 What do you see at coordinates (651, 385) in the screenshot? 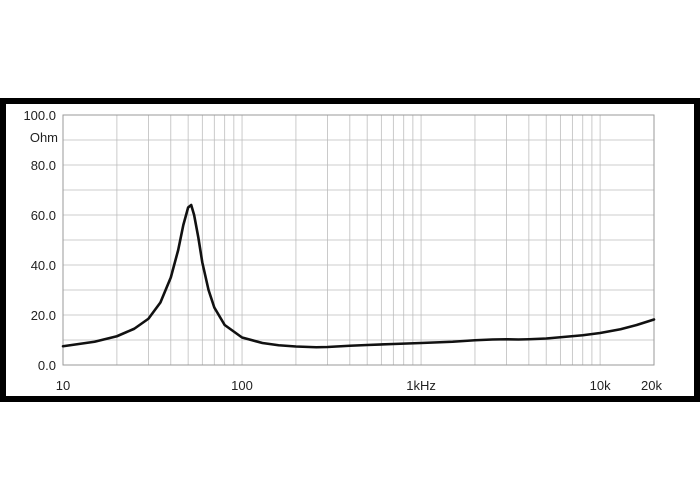
I see `x-tick-label: 20k` at bounding box center [651, 385].